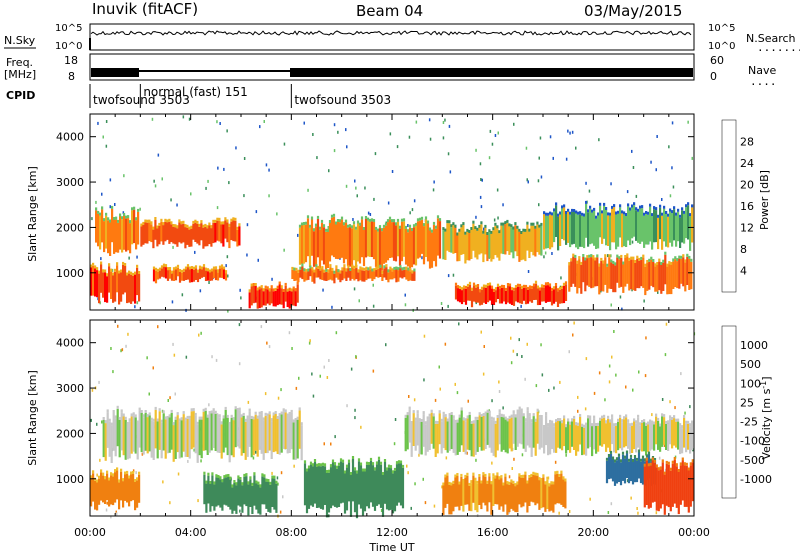  What do you see at coordinates (20, 74) in the screenshot?
I see `freq-unit: [MHz]` at bounding box center [20, 74].